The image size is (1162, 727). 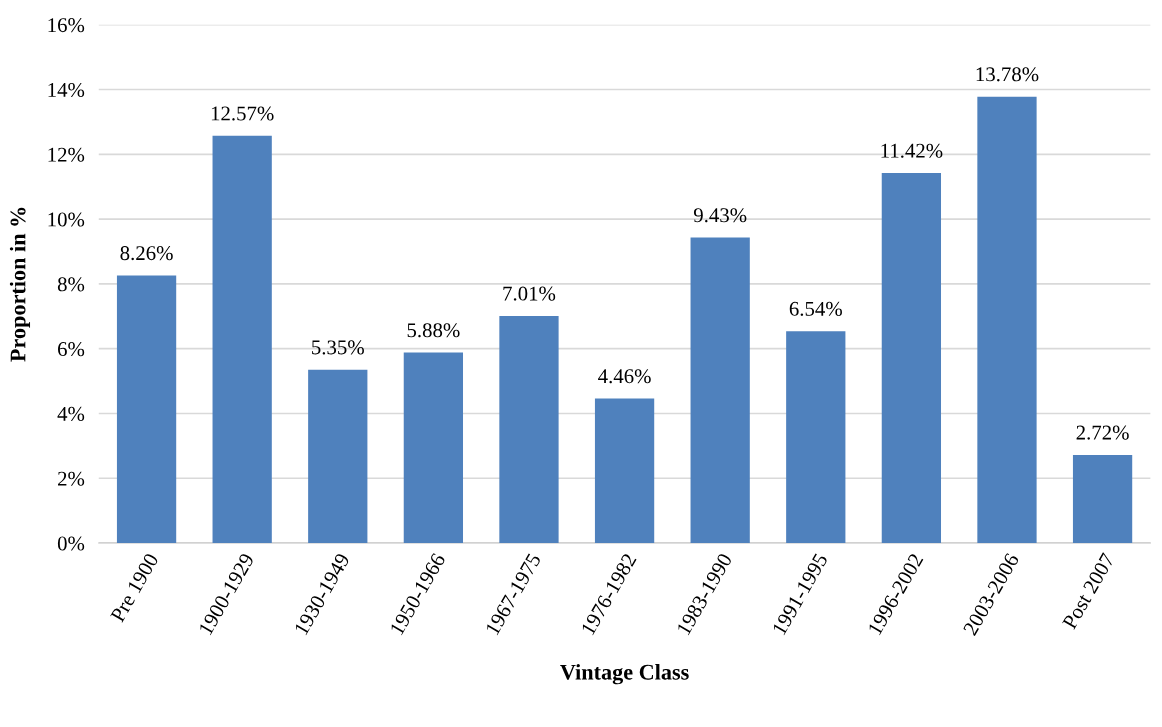 What do you see at coordinates (815, 308) in the screenshot?
I see `data-label: 6.54%` at bounding box center [815, 308].